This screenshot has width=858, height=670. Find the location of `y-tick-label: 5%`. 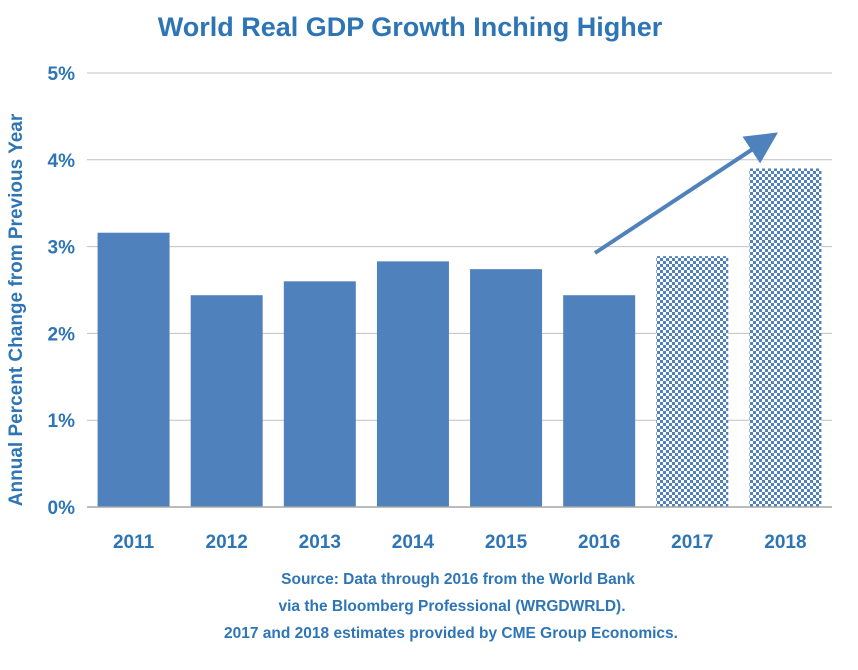

y-tick-label: 5% is located at coordinates (62, 74).